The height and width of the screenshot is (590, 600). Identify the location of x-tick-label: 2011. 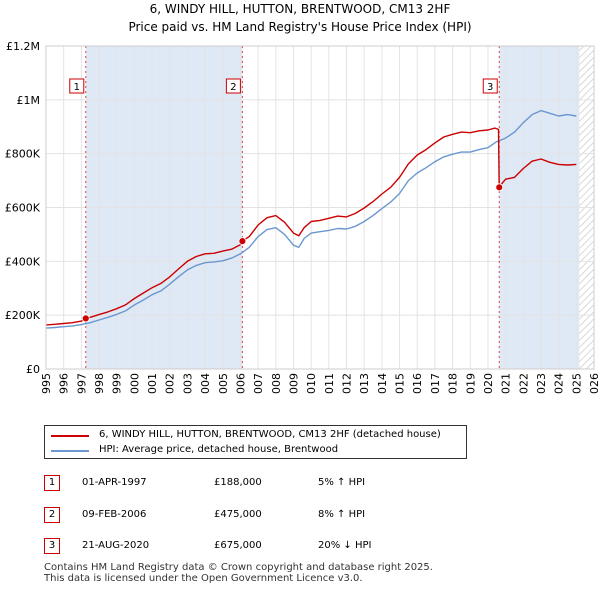
(329, 384).